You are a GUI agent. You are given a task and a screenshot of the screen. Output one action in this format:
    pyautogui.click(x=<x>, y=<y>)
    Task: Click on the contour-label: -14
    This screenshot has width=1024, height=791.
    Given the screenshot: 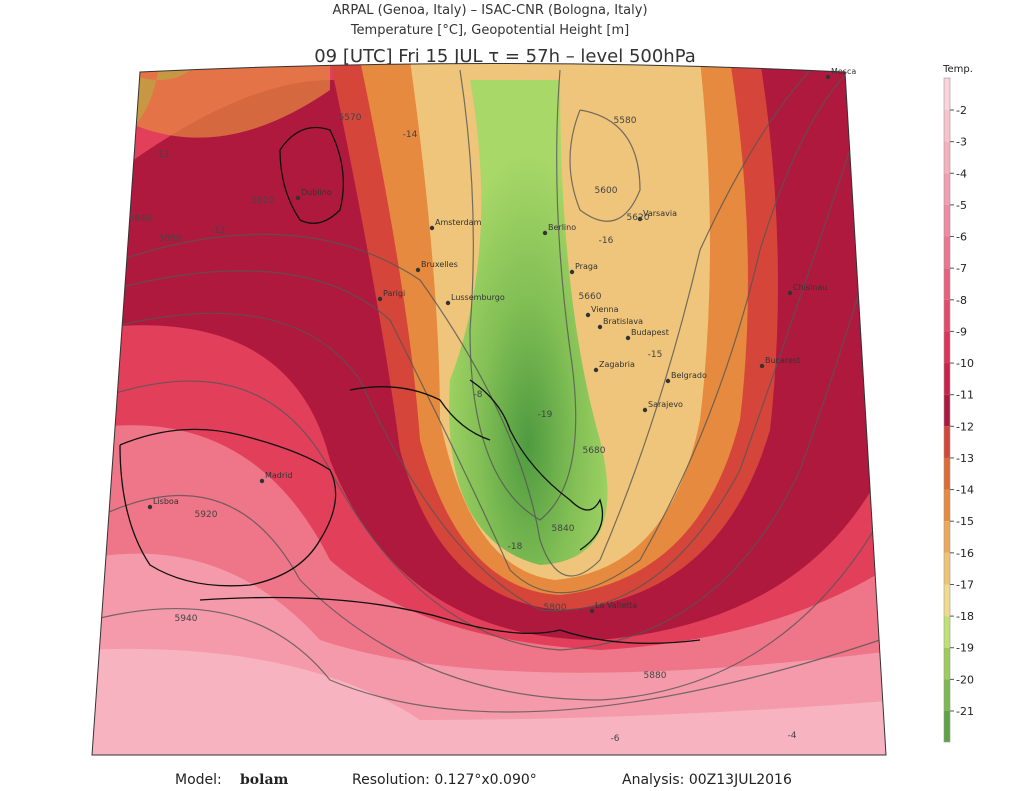 What is the action you would take?
    pyautogui.click(x=410, y=135)
    